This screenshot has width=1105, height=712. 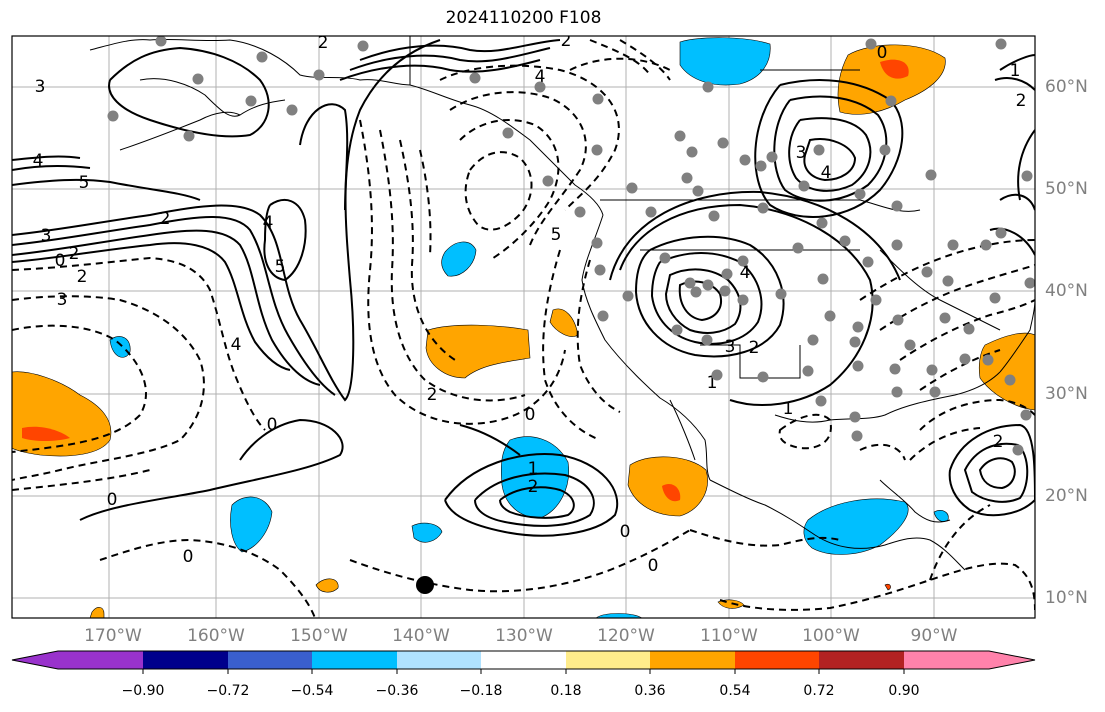 I want to click on lon-label: 130°W, so click(x=524, y=636).